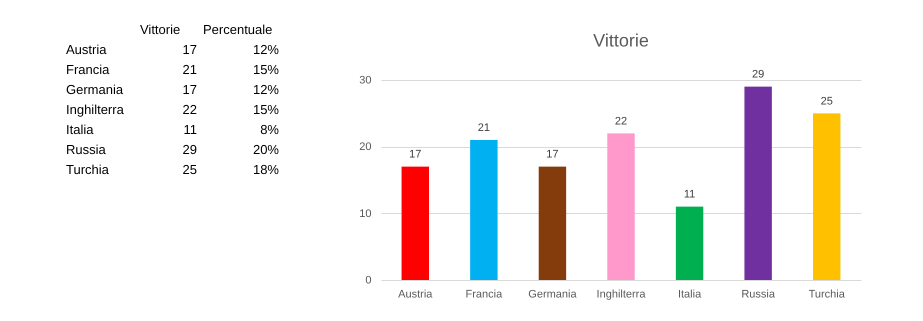 This screenshot has width=923, height=321. Describe the element at coordinates (160, 29) in the screenshot. I see `series-label: Vittorie` at that location.